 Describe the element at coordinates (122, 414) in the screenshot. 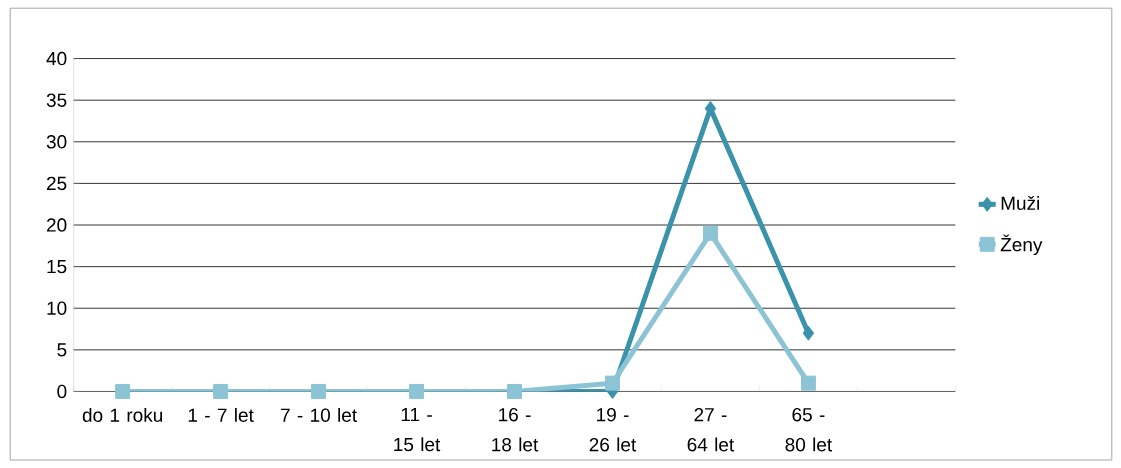

I see `x-tick-label: do 1 roku` at that location.